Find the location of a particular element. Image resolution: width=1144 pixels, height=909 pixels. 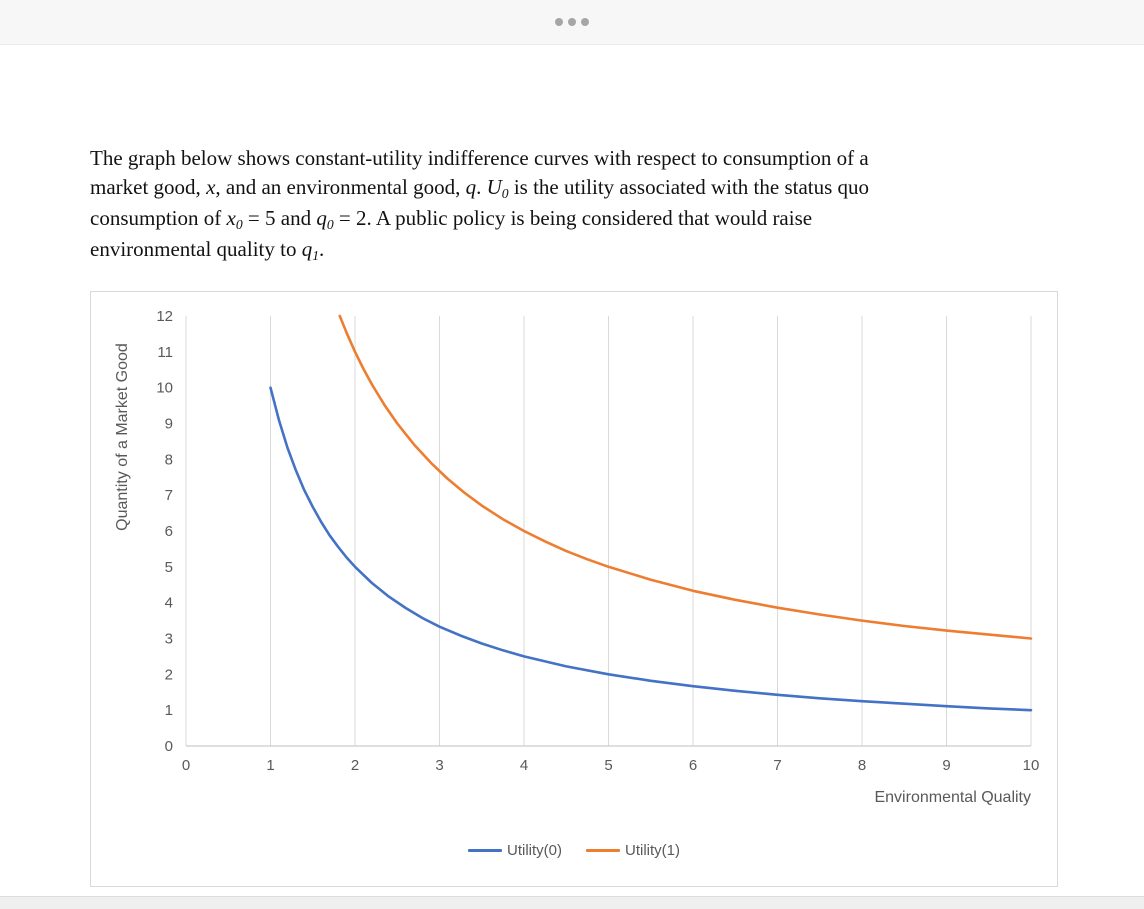

y-tick-label: 3 is located at coordinates (169, 639).